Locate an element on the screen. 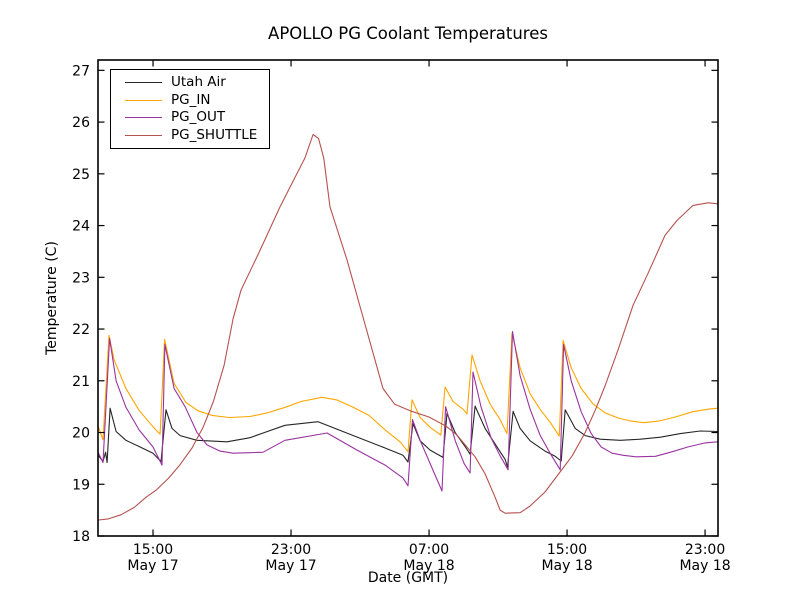 The height and width of the screenshot is (600, 800). legend-label: Utah Air is located at coordinates (198, 82).